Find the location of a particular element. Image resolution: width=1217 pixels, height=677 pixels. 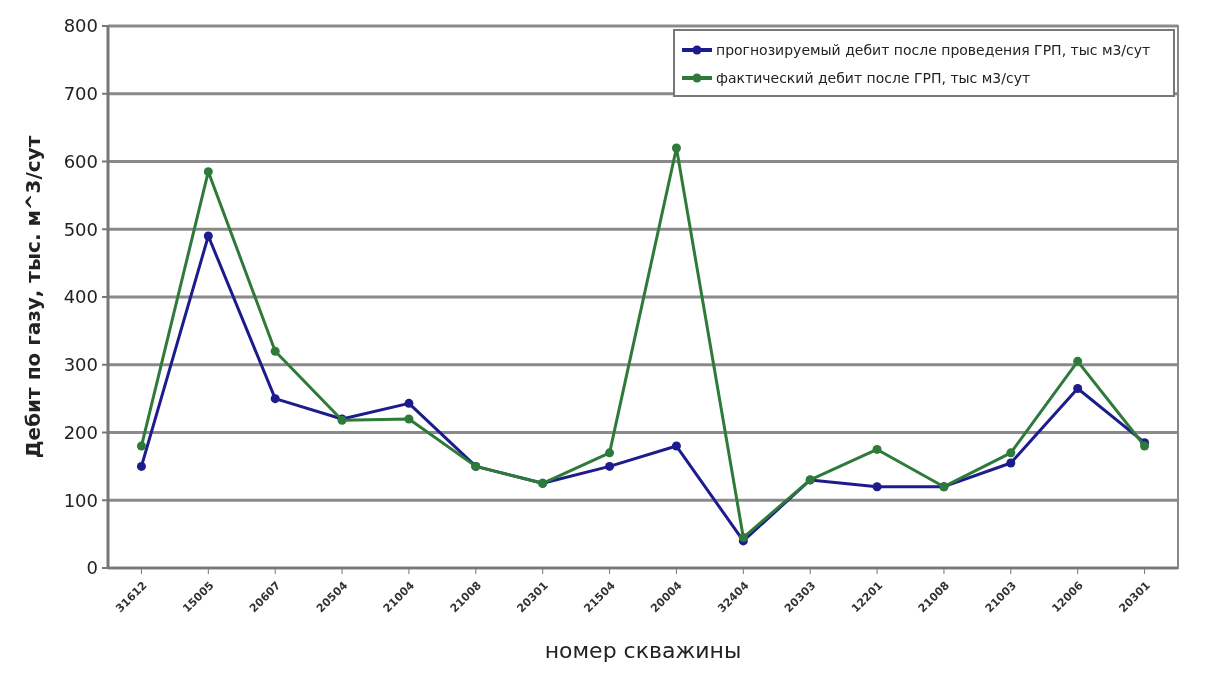

y-tick-label: 700 is located at coordinates (80, 94).